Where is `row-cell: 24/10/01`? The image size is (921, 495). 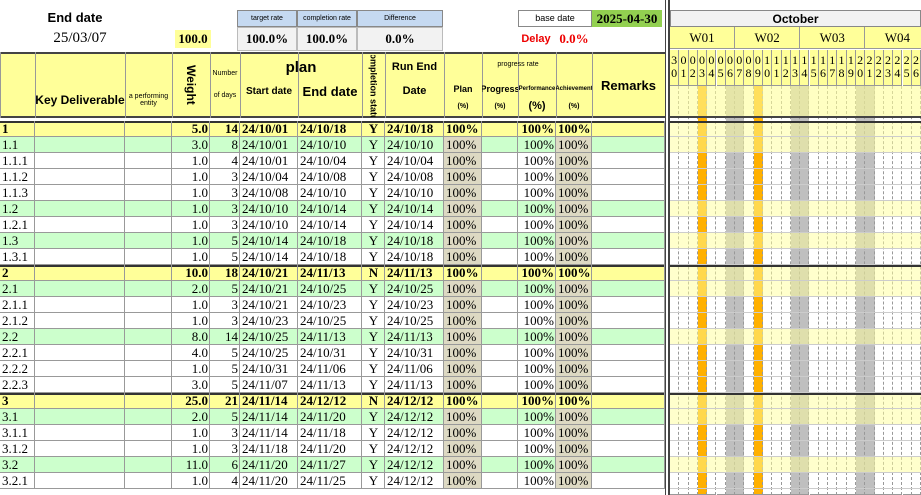 row-cell: 24/10/01 is located at coordinates (265, 160).